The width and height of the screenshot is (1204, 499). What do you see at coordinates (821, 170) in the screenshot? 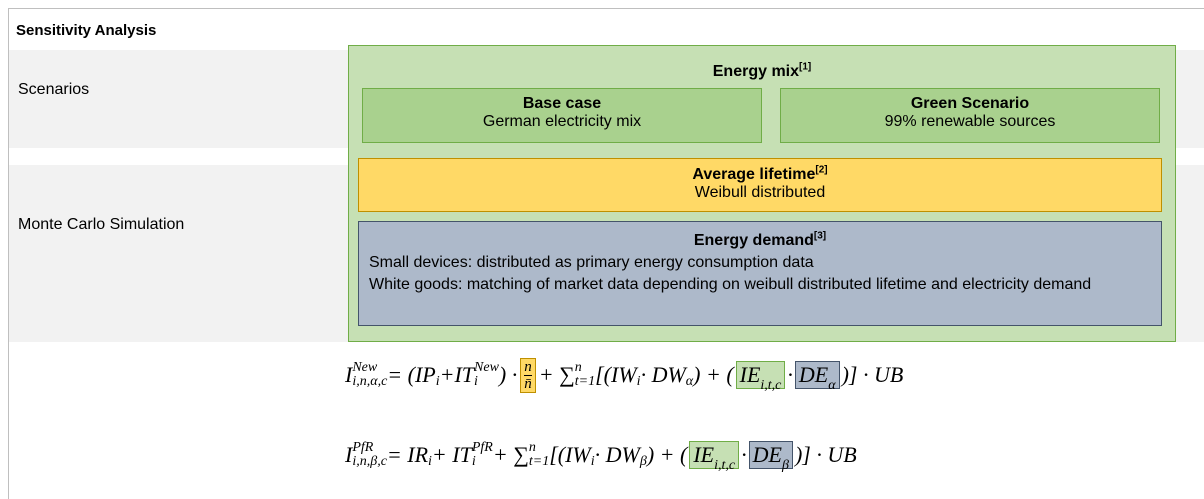
I see `ref: [2]` at bounding box center [821, 170].